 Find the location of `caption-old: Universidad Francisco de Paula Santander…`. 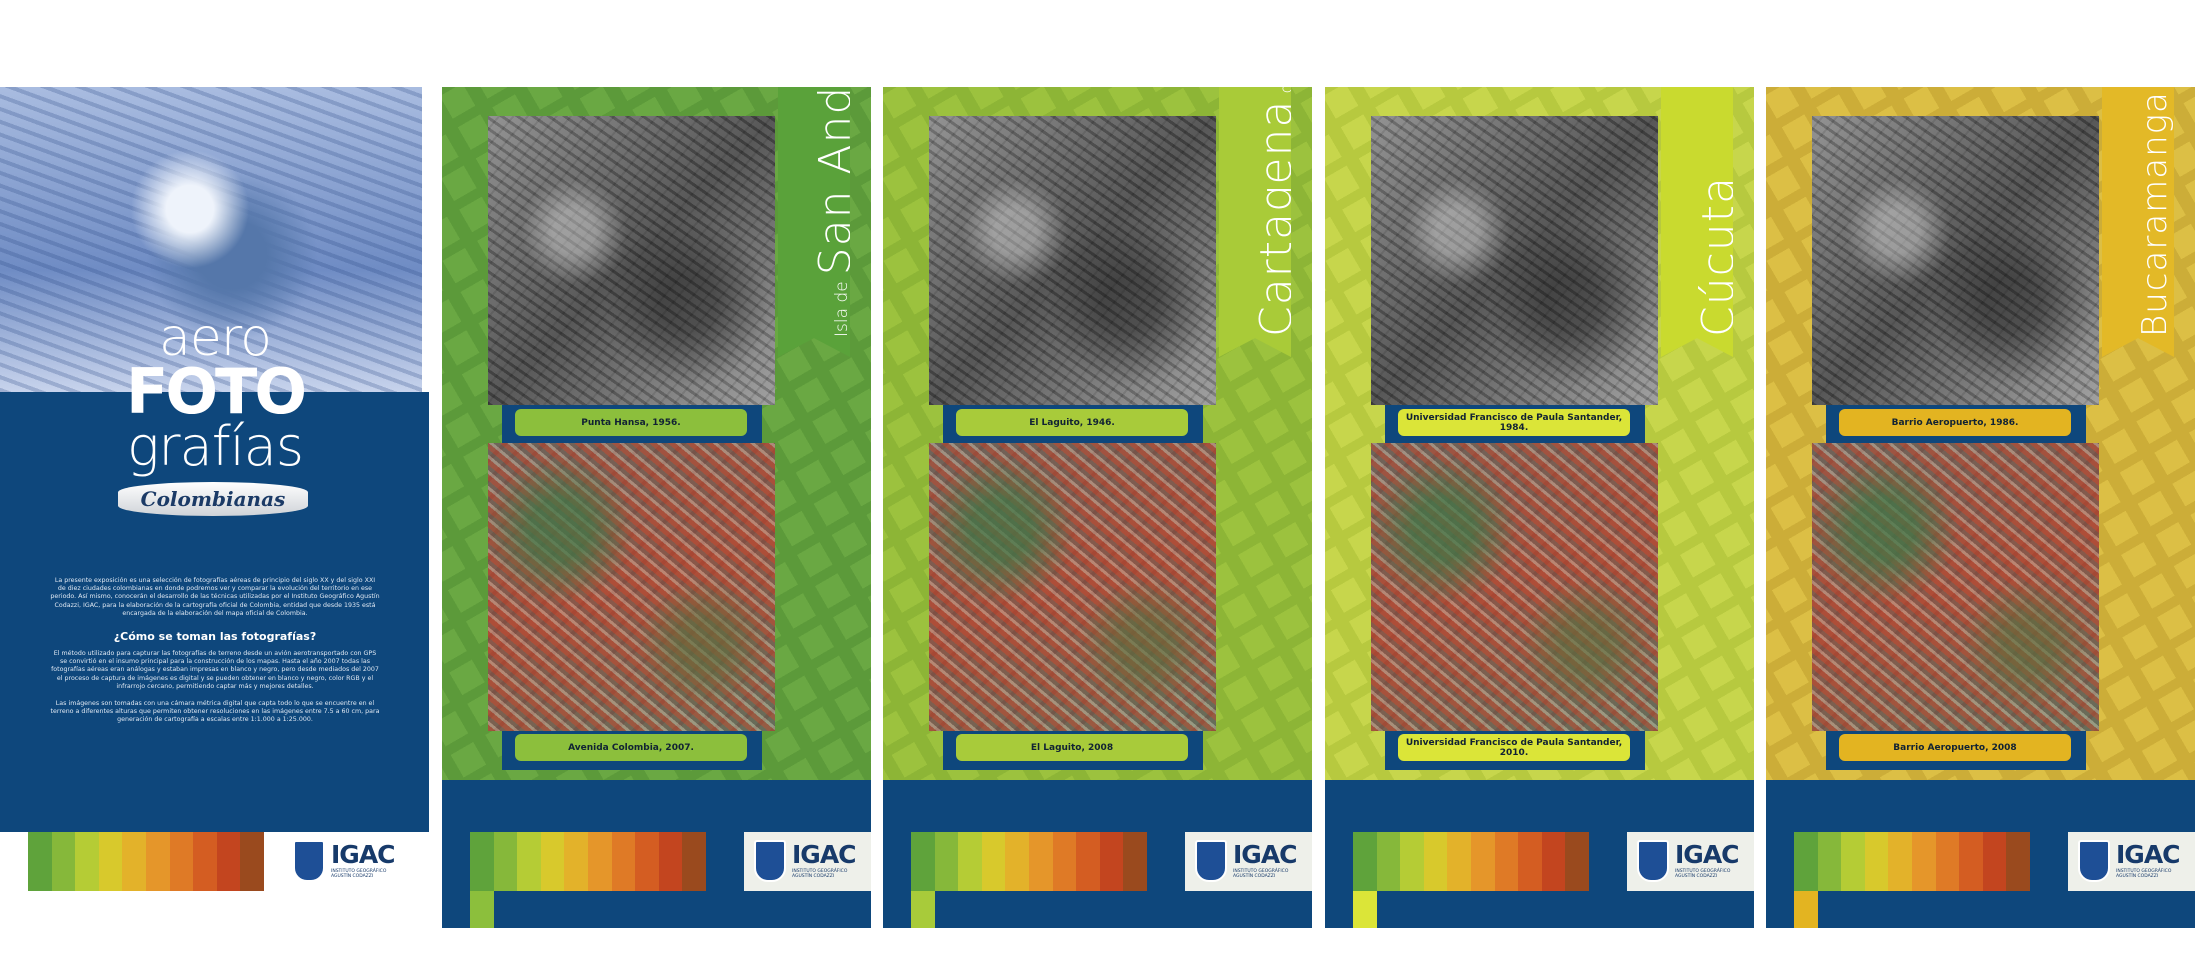

caption-old: Universidad Francisco de Paula Santander… is located at coordinates (1514, 422).